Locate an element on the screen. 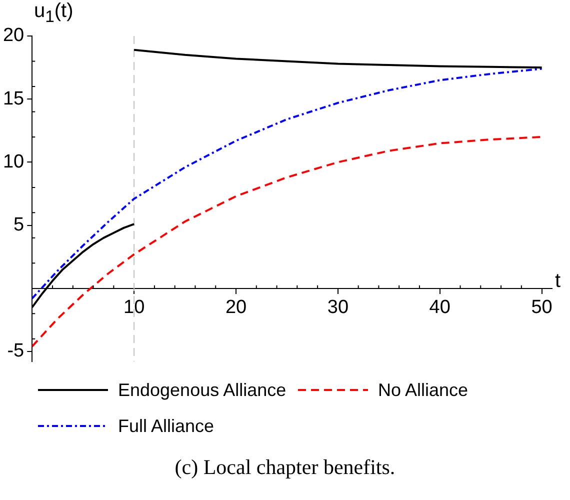 The width and height of the screenshot is (570, 500). legend-label: Full Alliance is located at coordinates (166, 426).